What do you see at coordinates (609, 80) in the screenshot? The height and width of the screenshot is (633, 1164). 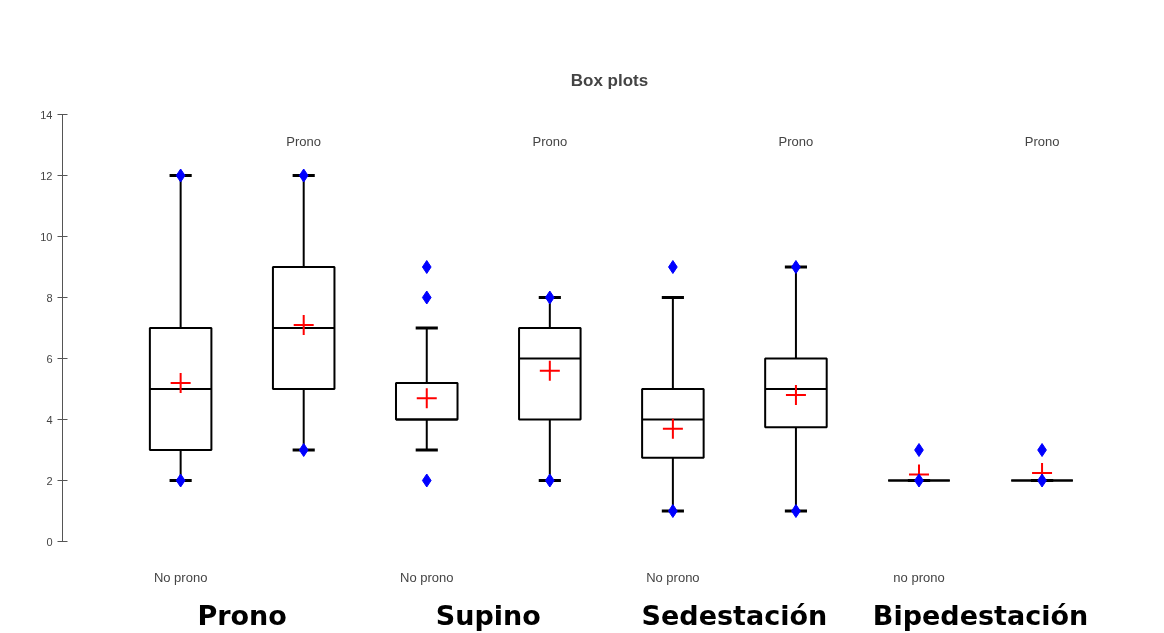 I see `chart-title: Box plots` at bounding box center [609, 80].